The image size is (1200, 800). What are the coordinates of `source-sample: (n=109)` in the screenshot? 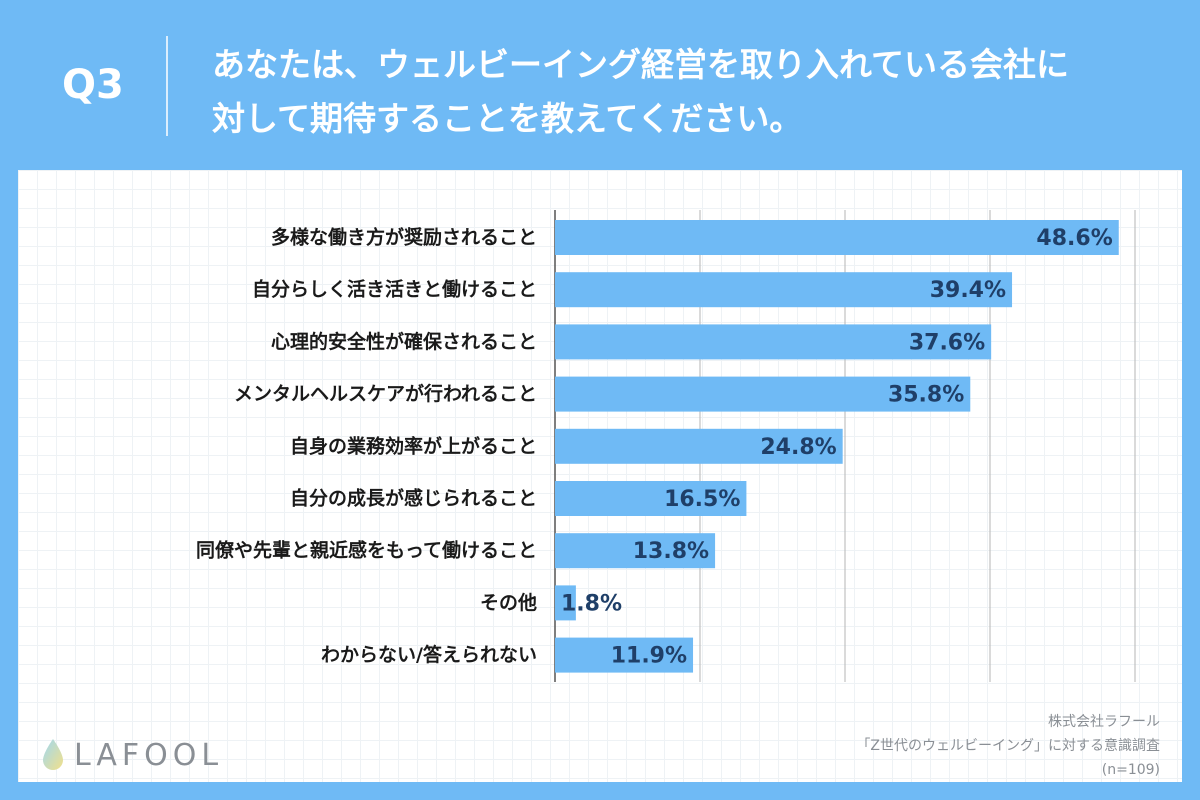 It's located at (1130, 770).